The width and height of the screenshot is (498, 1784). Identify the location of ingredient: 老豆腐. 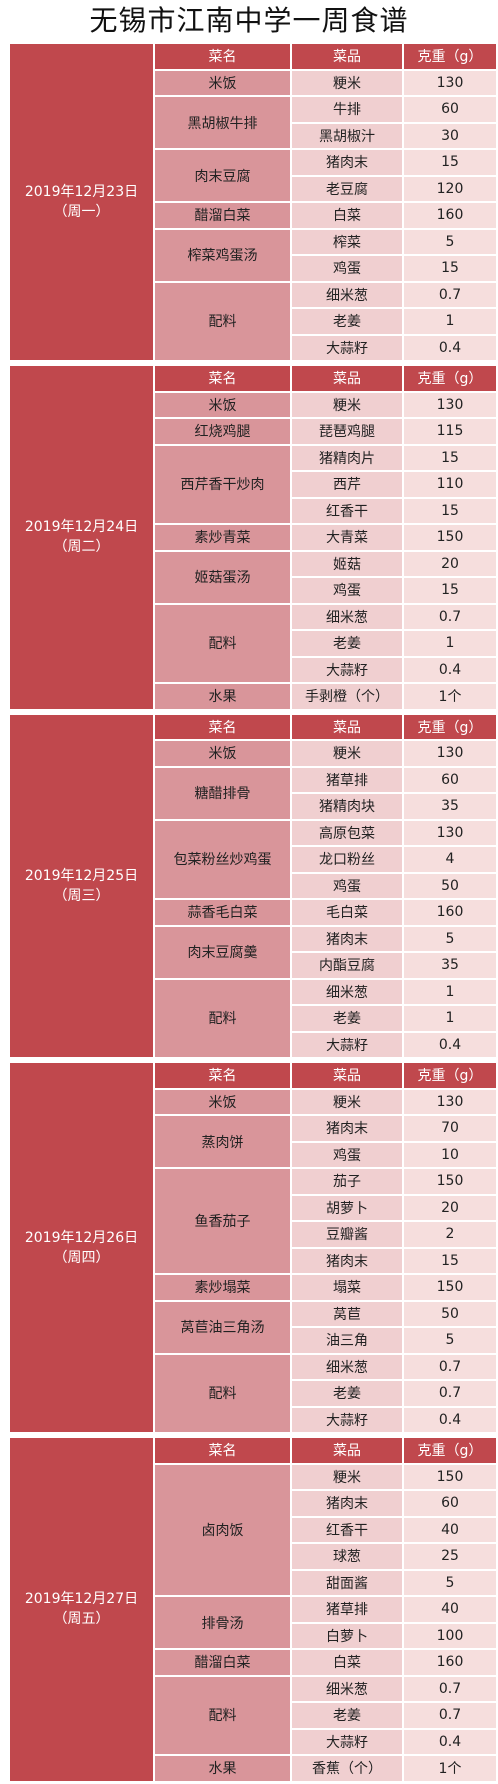
(347, 188).